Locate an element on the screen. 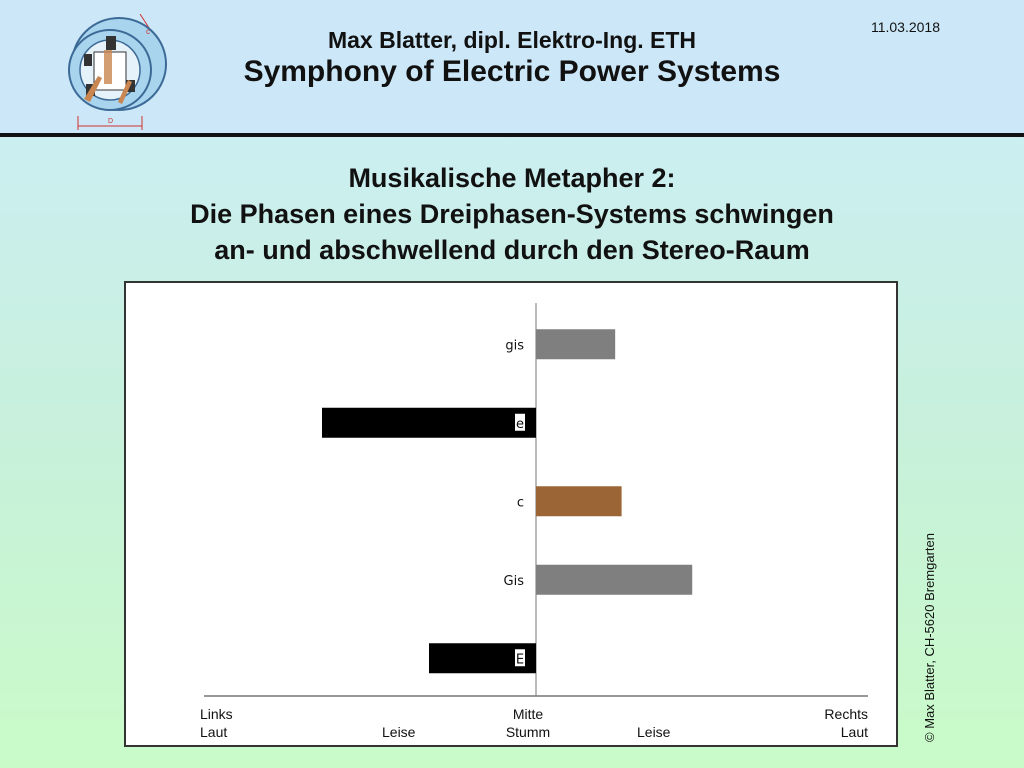 This screenshot has height=768, width=1024. bar-label-bg-E is located at coordinates (520, 658).